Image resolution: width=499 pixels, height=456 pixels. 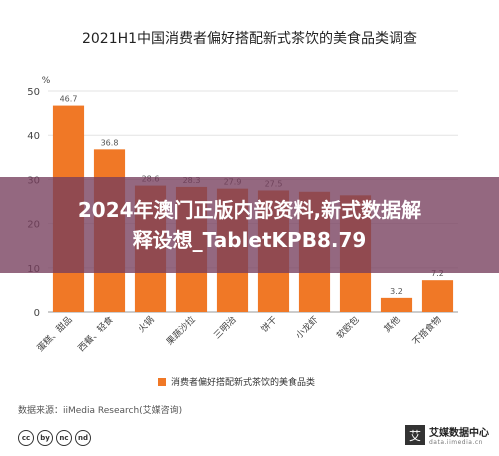 I want to click on legend: 消费者偏好搭配新式茶饮的美食品类, so click(x=236, y=381).